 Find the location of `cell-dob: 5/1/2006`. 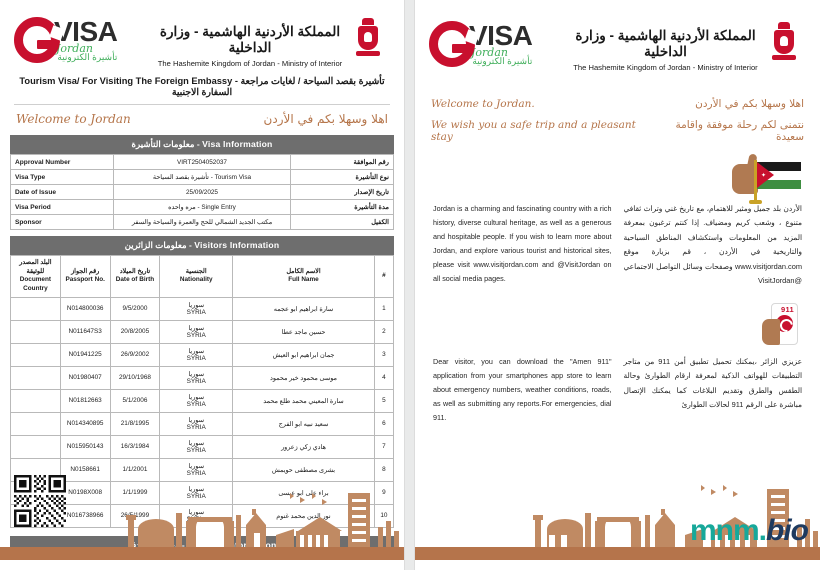

cell-dob: 5/1/2006 is located at coordinates (135, 400).